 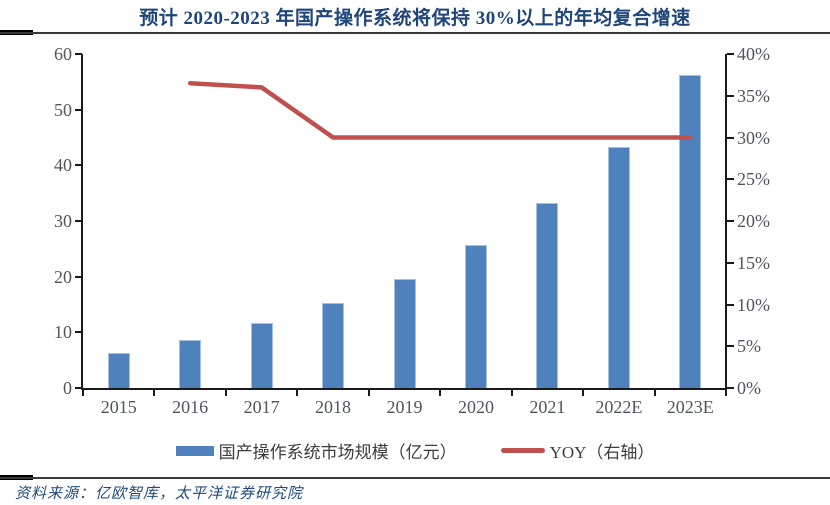 What do you see at coordinates (753, 304) in the screenshot?
I see `right-axis-tick-label: 10%` at bounding box center [753, 304].